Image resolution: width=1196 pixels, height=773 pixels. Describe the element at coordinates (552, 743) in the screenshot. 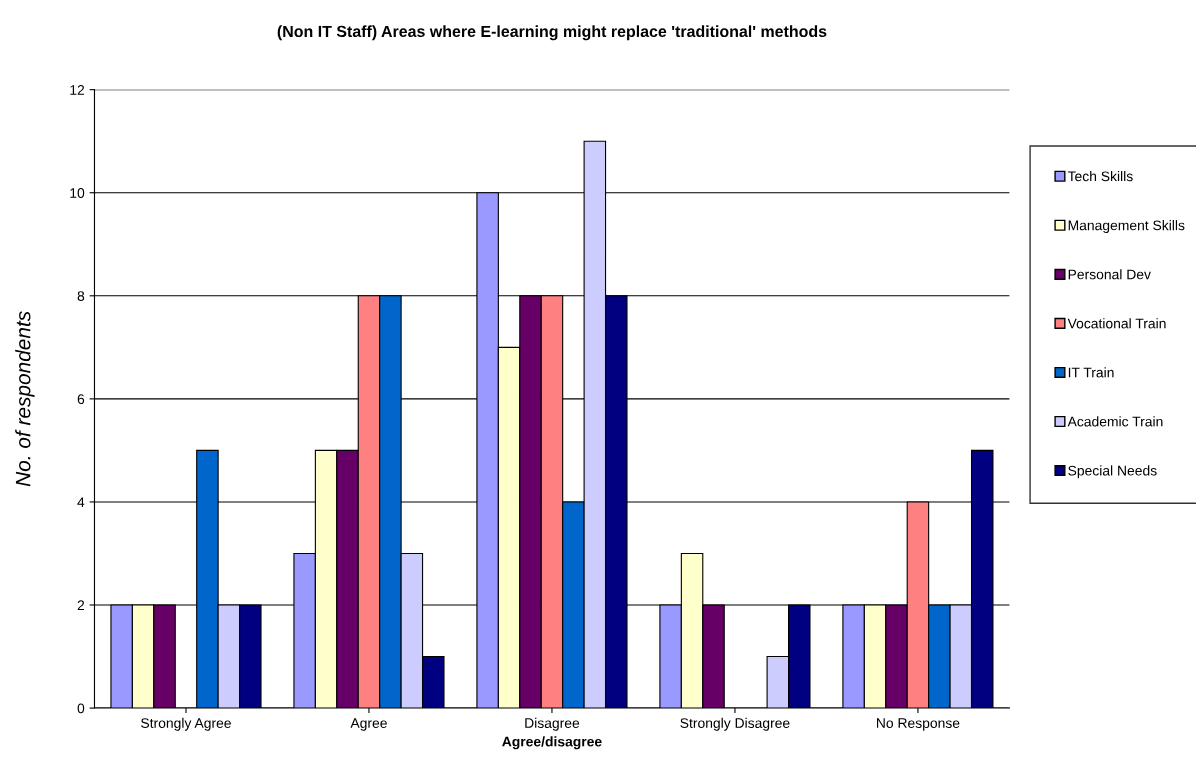

I see `x-axis-title: Agree/disagree` at that location.